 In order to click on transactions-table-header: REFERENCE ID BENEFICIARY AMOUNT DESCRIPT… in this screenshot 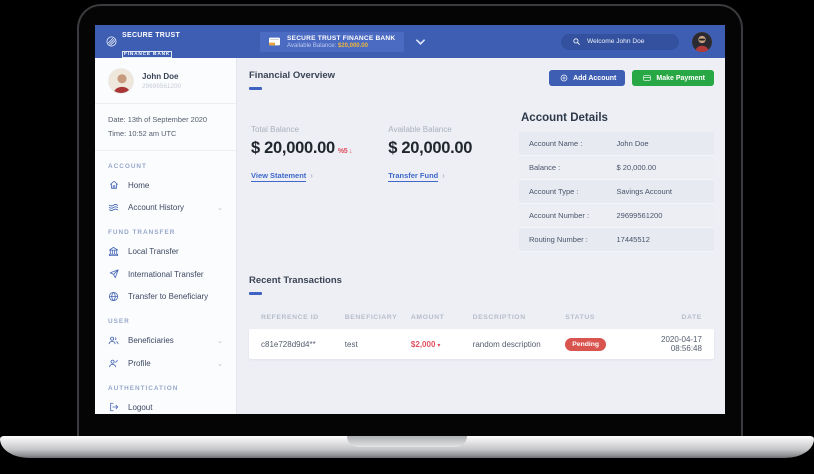, I will do `click(481, 318)`.